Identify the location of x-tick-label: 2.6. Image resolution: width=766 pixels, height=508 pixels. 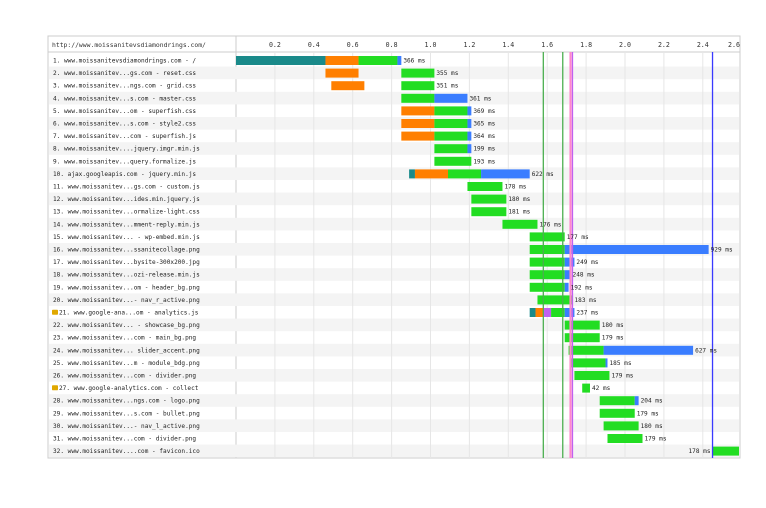
(734, 45).